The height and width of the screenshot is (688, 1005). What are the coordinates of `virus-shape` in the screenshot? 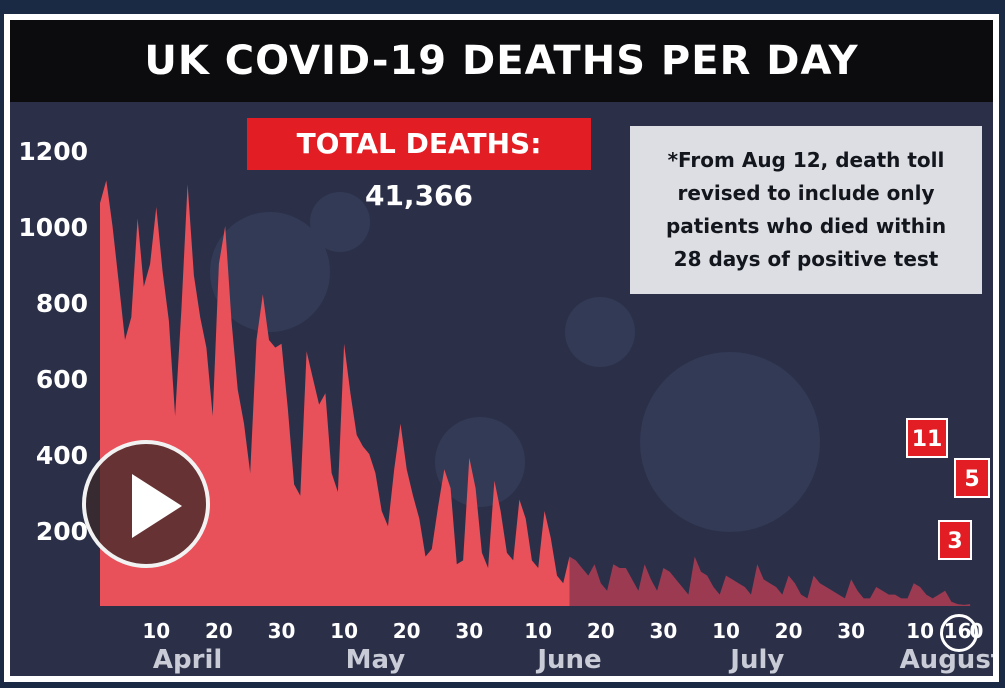 It's located at (270, 272).